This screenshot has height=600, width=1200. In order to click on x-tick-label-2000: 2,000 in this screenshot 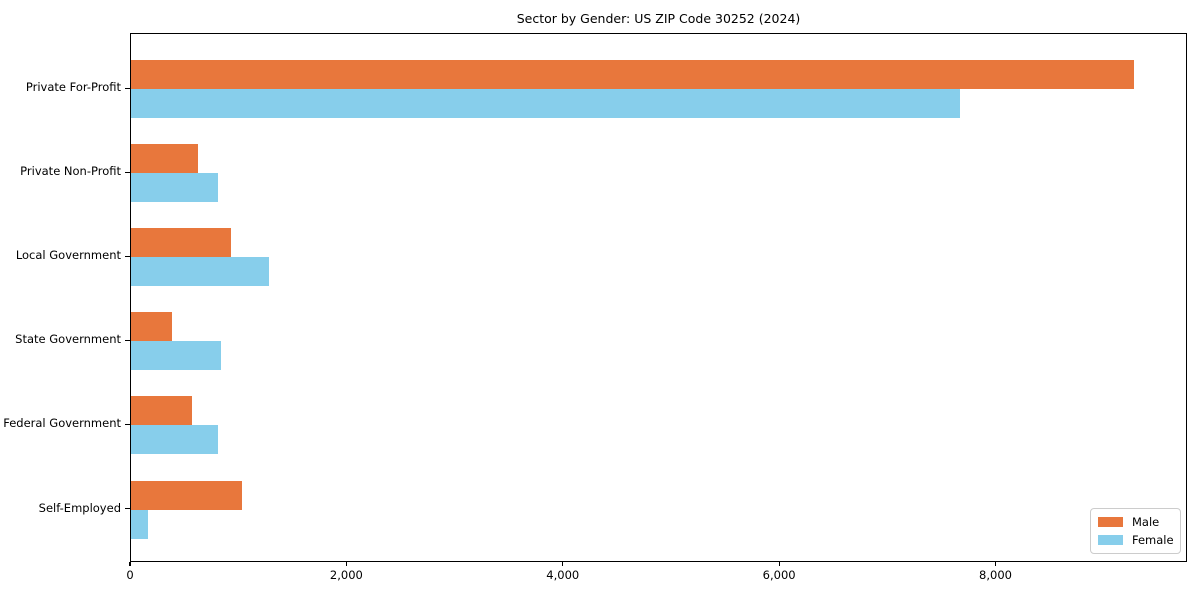, I will do `click(346, 575)`.